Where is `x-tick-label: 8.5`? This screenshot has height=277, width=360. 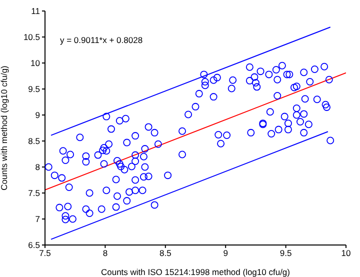 x-tick-label: 8.5 is located at coordinates (165, 253).